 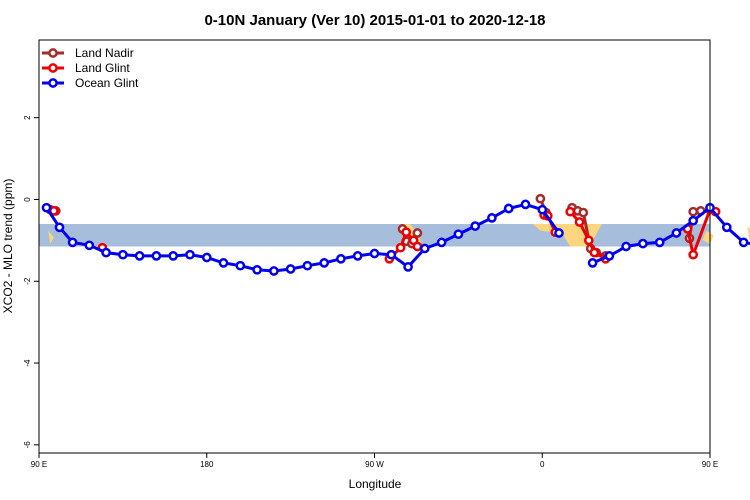 What do you see at coordinates (375, 484) in the screenshot?
I see `x-axis-label: Longitude` at bounding box center [375, 484].